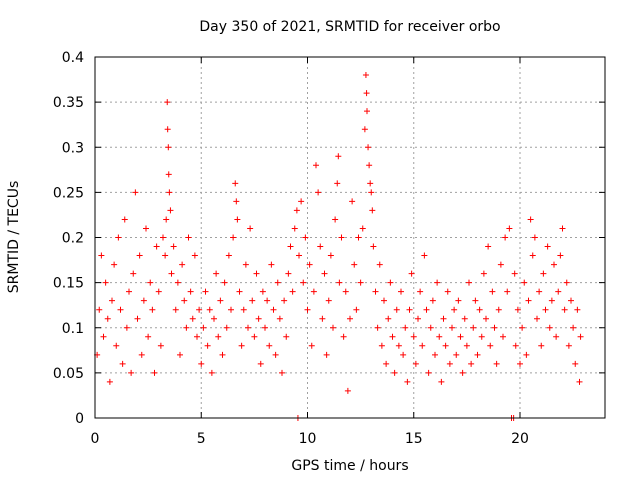 This screenshot has width=640, height=480. What do you see at coordinates (349, 466) in the screenshot?
I see `x-axis-label: GPS time / hours` at bounding box center [349, 466].